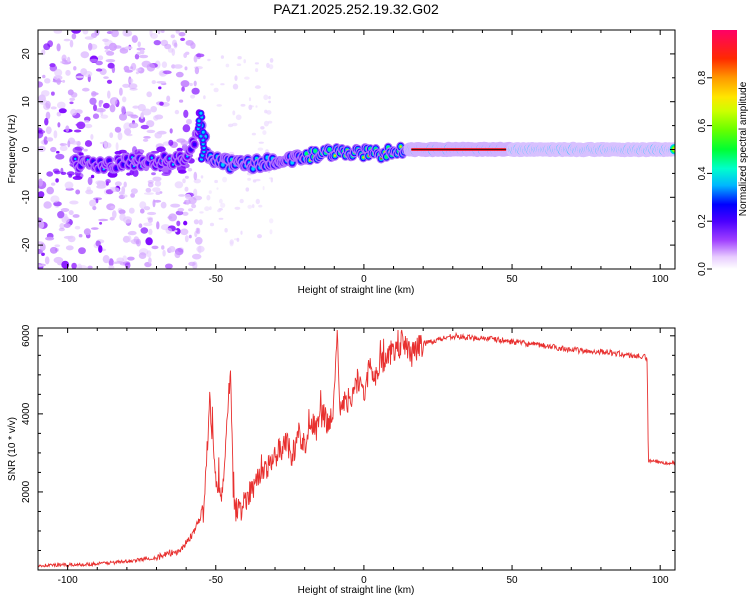 This screenshot has height=600, width=750. What do you see at coordinates (26, 244) in the screenshot?
I see `spectrogram-y-tick-label: -20` at bounding box center [26, 244].